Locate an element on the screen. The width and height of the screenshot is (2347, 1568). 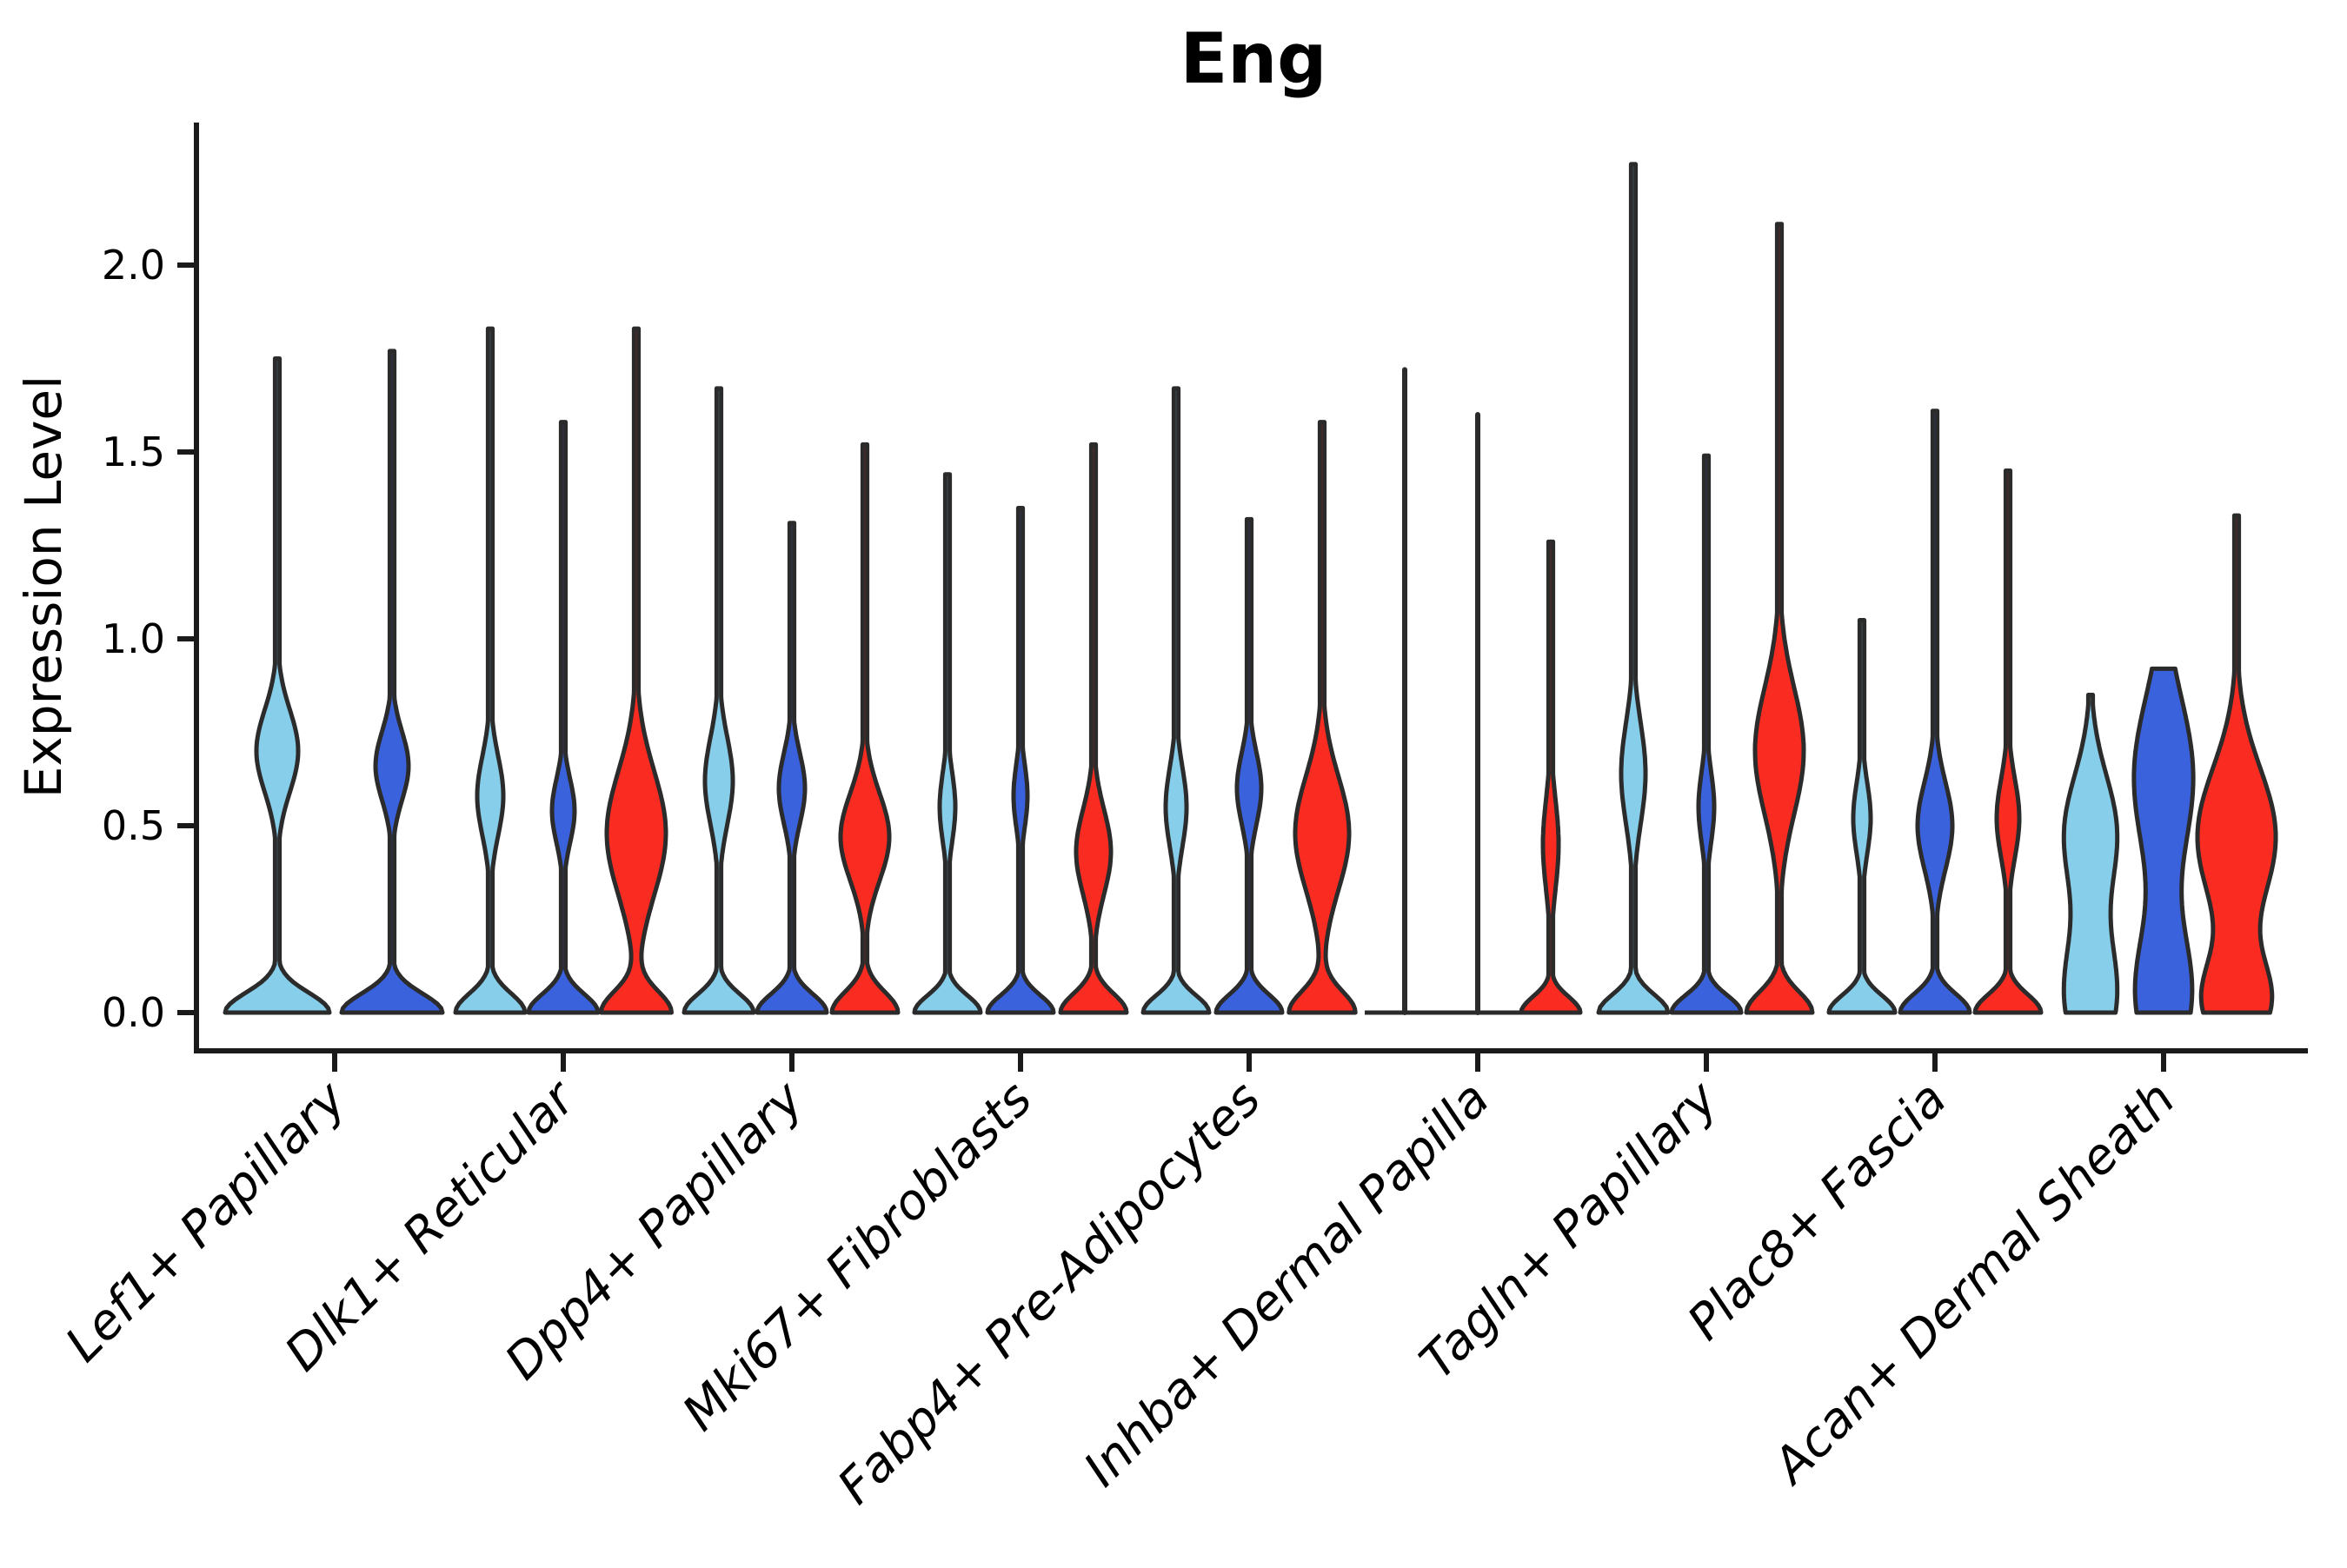
violin-dark_blue-Fabp4+ Pre-Adipocytes is located at coordinates (1249, 765).